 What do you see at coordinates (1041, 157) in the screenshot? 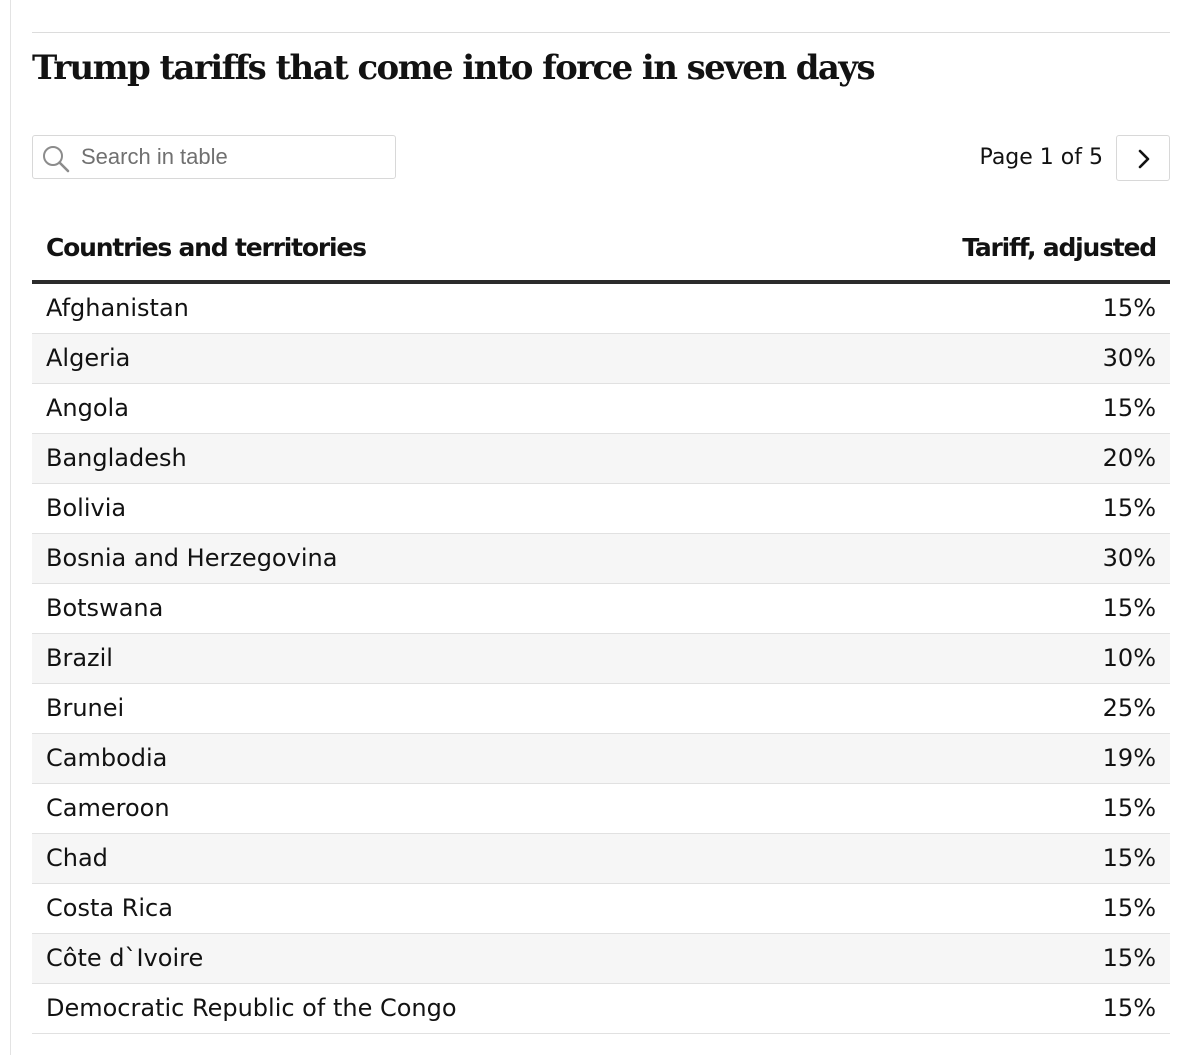
I see `page-indicator: Page 1 of 5` at bounding box center [1041, 157].